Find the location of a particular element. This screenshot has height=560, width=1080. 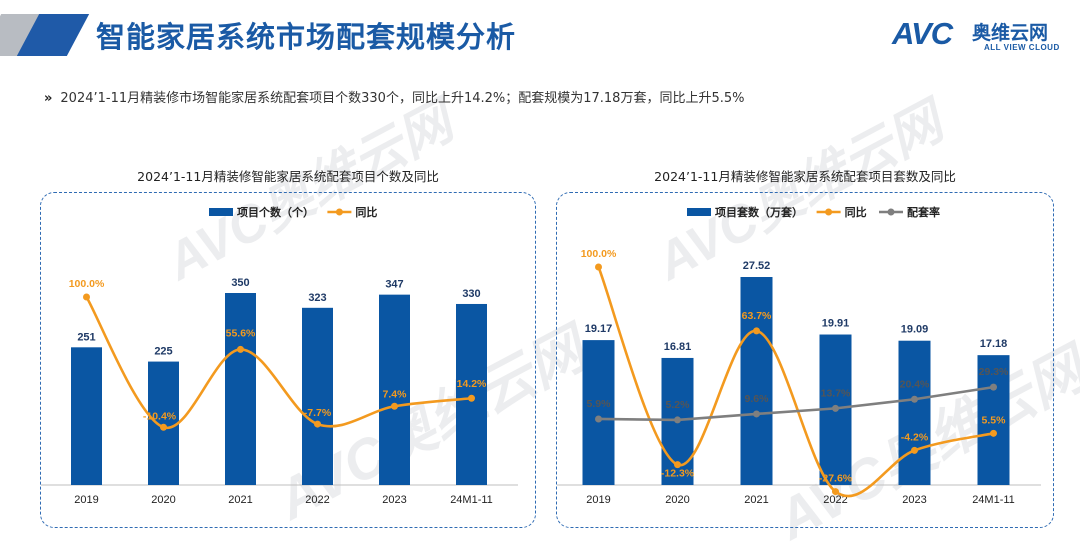

line-data-label: 63.7% is located at coordinates (757, 316).